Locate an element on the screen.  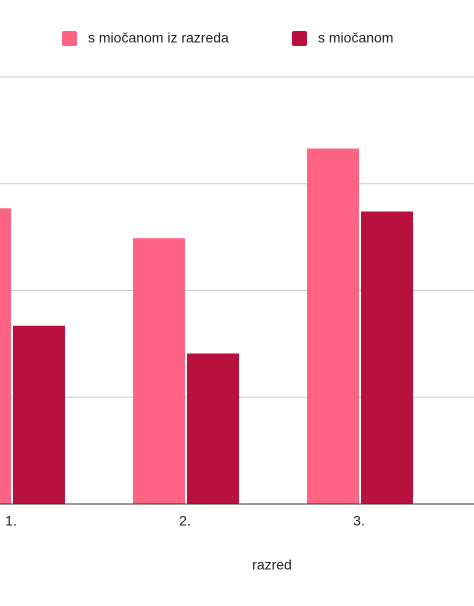
legend-label: s miočanom iz razreda is located at coordinates (158, 38).